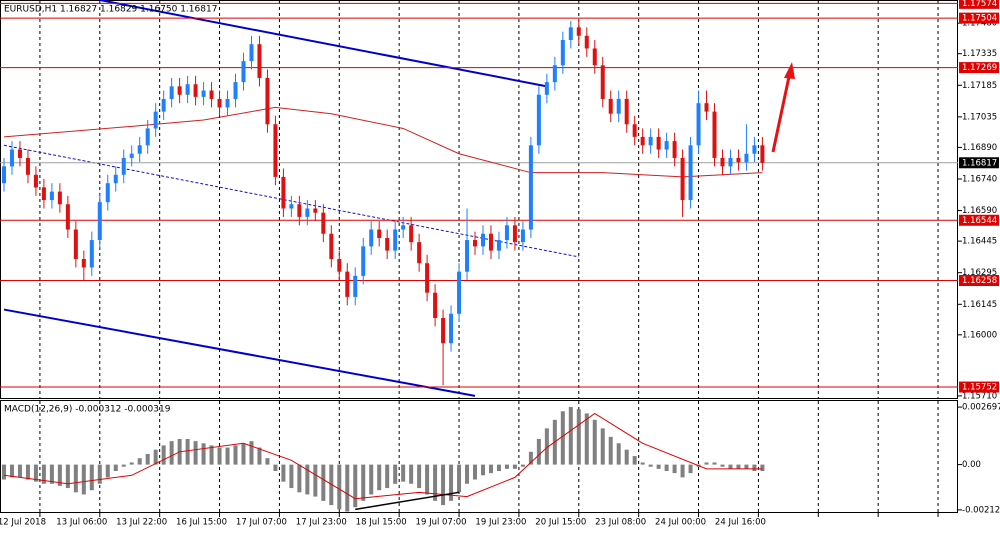 The height and width of the screenshot is (535, 1000). Describe the element at coordinates (407, 501) in the screenshot. I see `divergence-line` at that location.